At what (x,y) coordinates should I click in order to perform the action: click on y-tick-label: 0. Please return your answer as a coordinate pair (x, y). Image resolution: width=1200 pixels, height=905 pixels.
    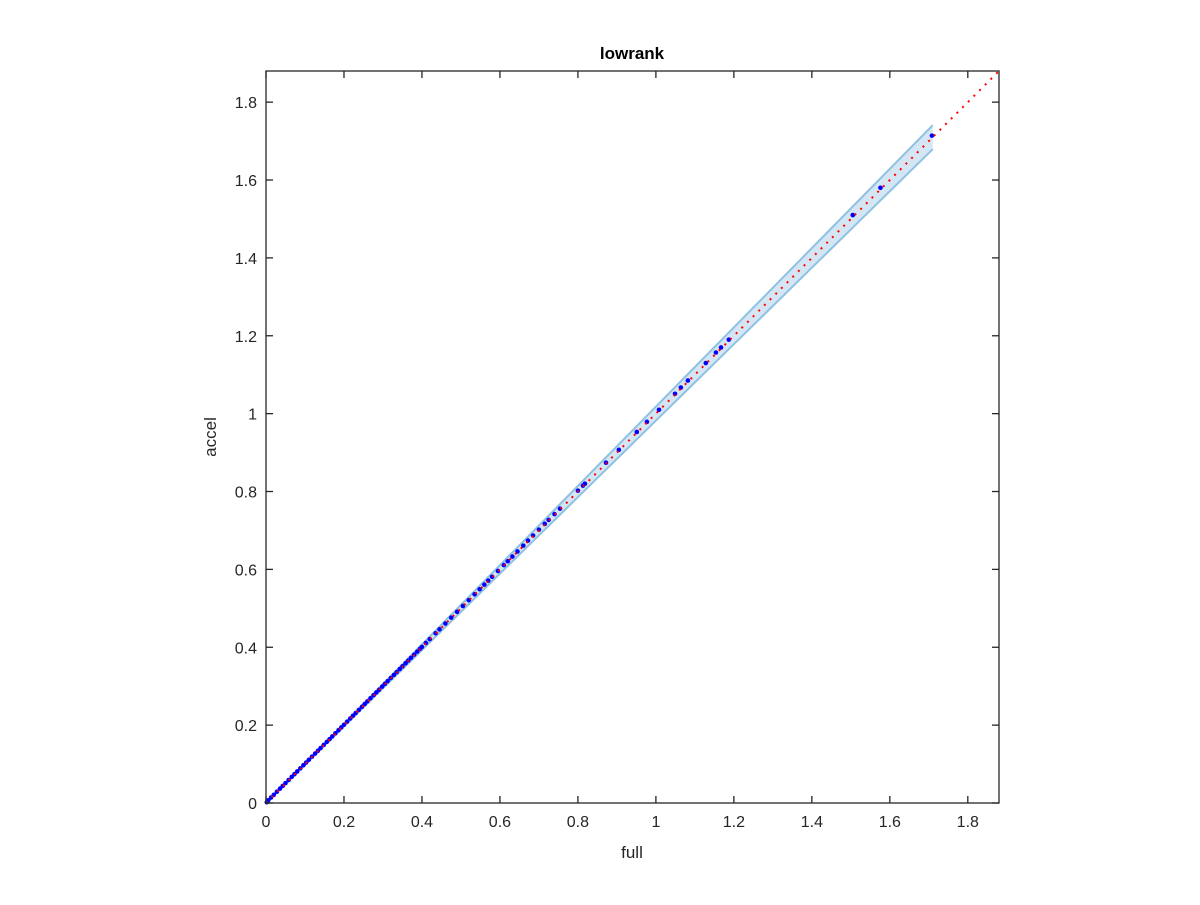
    Looking at the image, I should click on (252, 804).